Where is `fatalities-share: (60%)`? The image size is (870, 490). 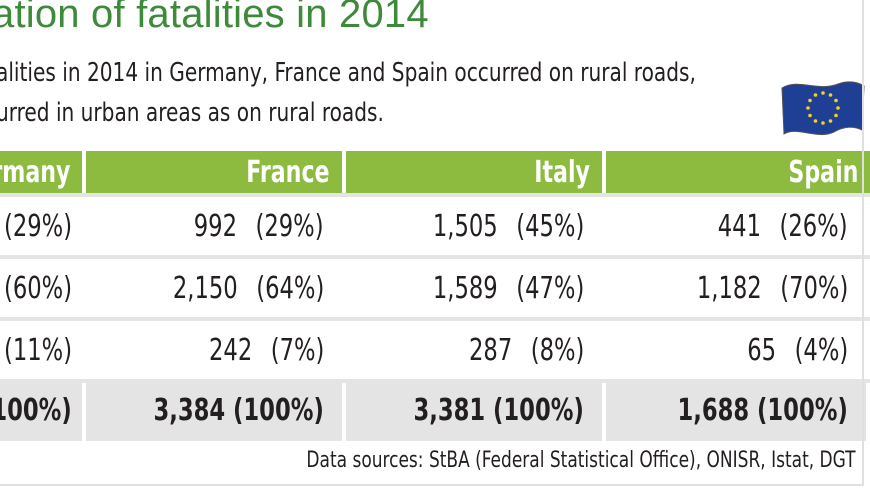 fatalities-share: (60%) is located at coordinates (37, 288).